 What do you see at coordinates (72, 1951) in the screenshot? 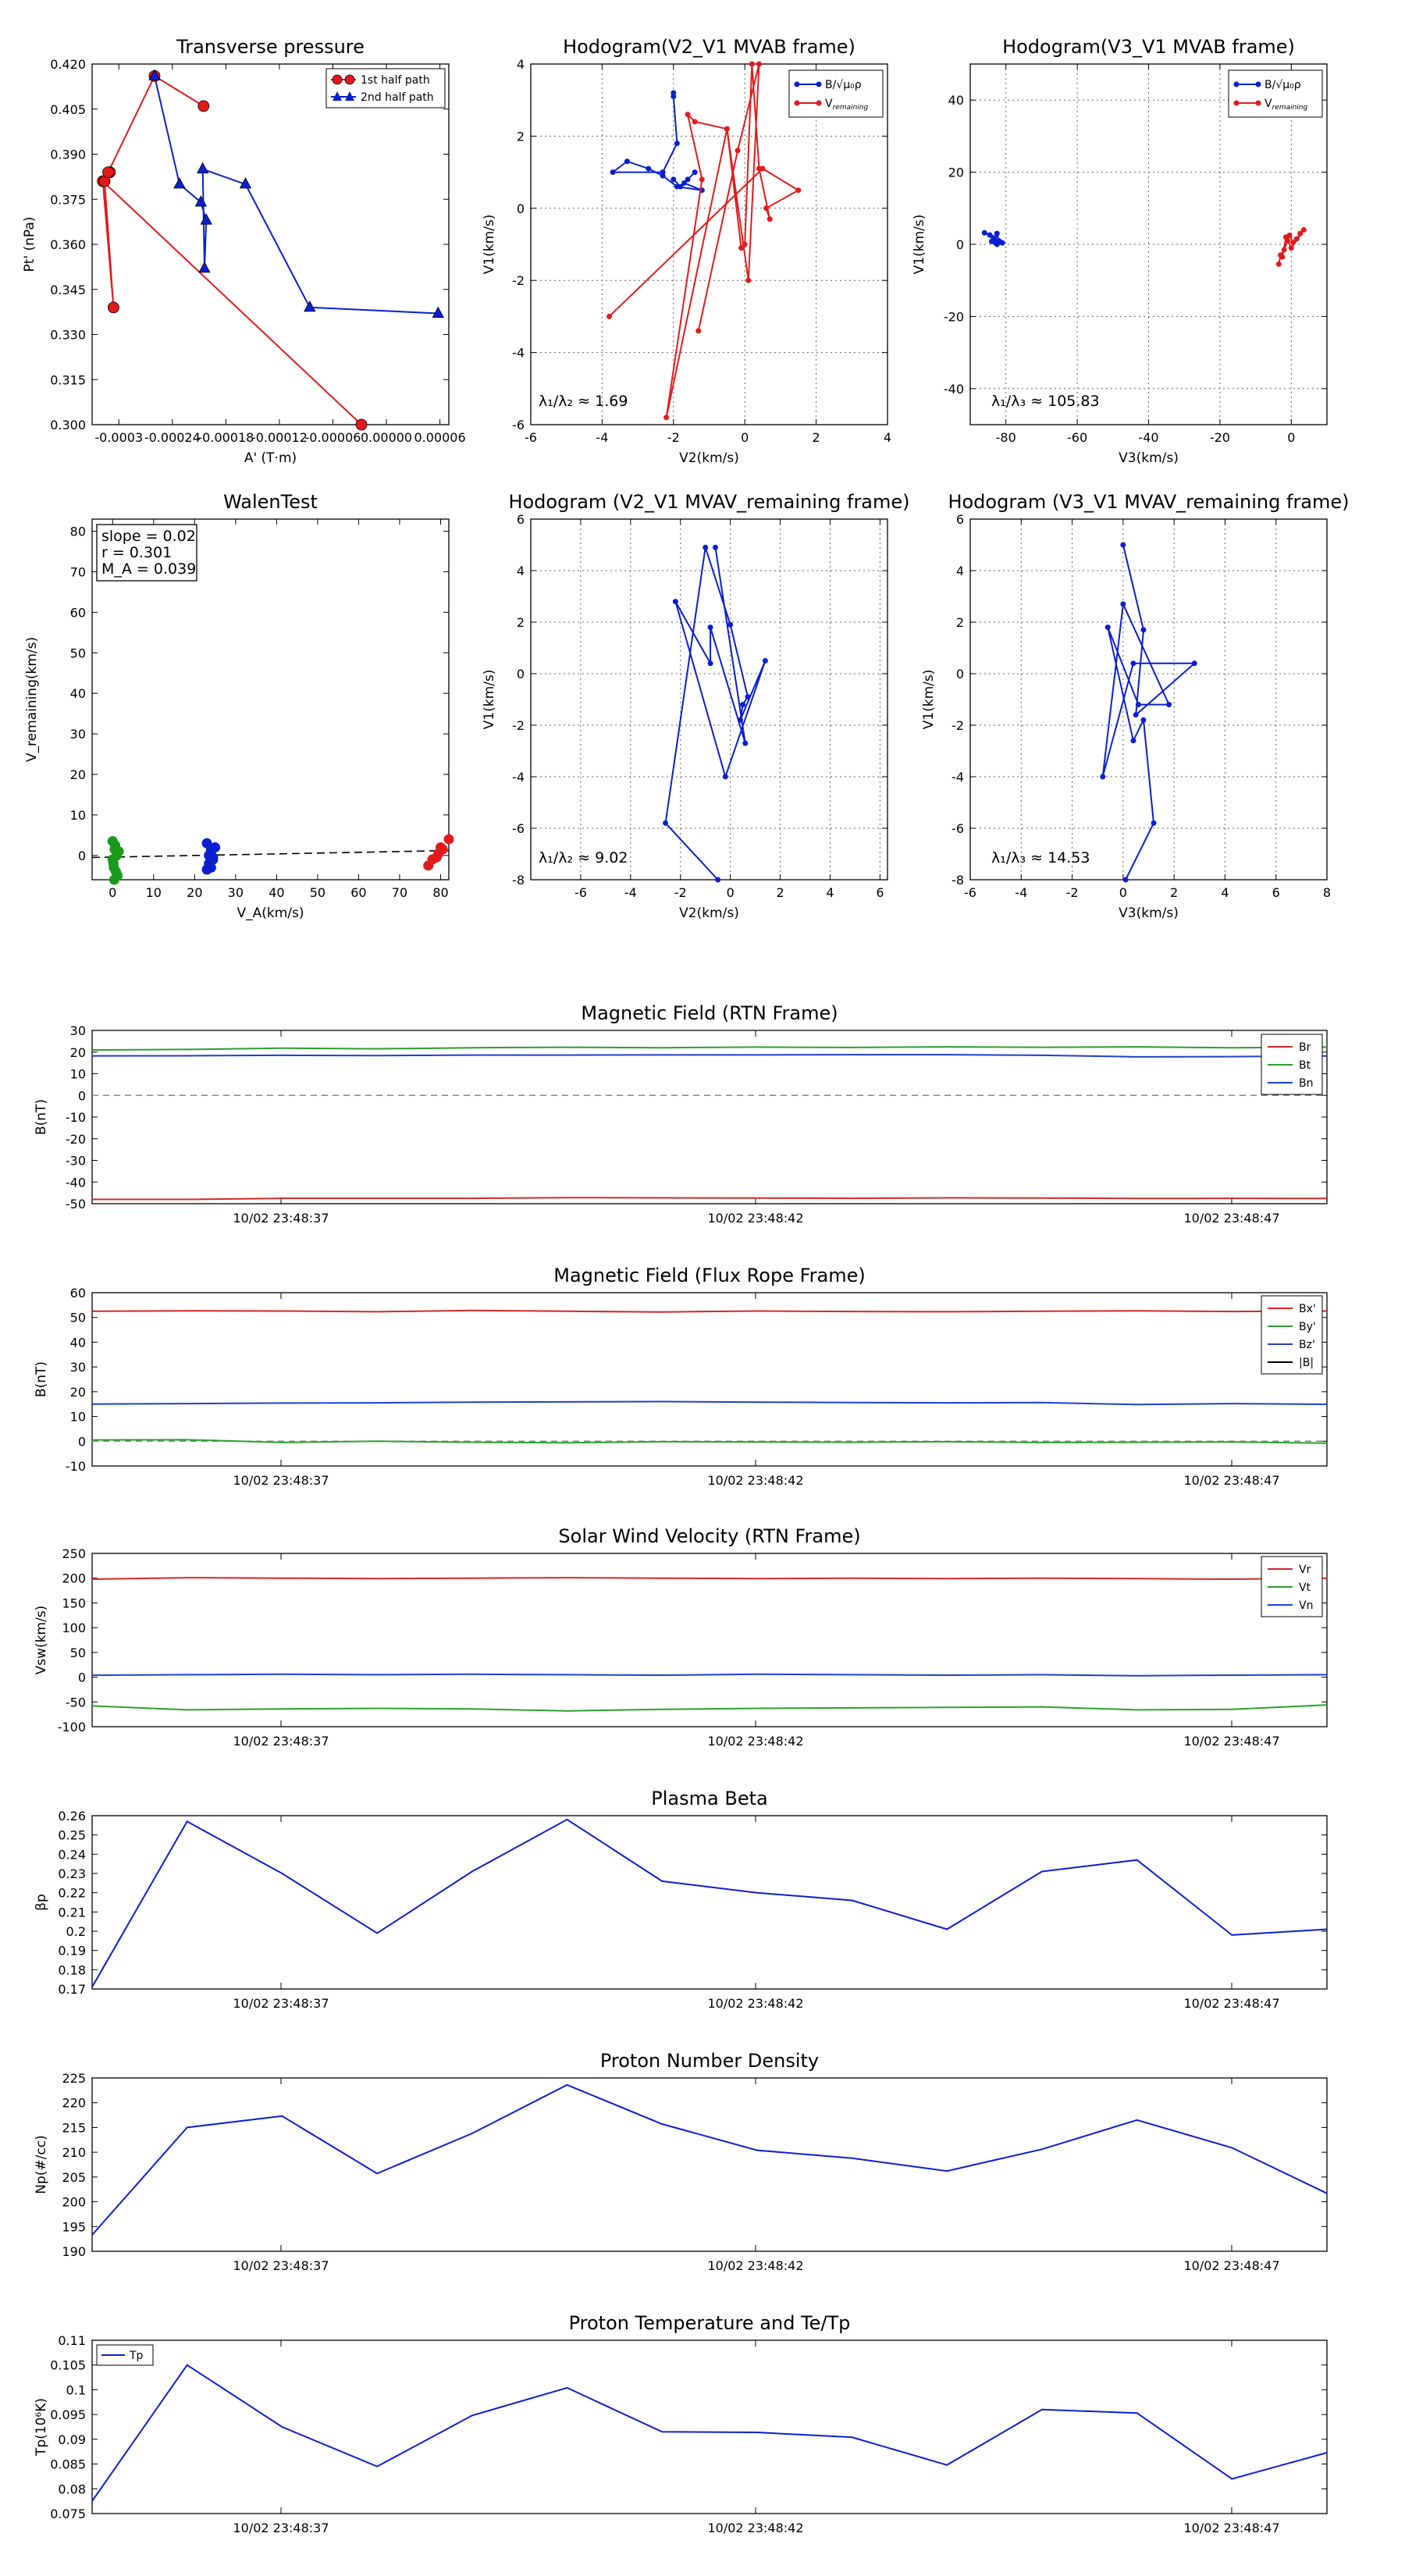
I see `y-tick-label: 0.19` at bounding box center [72, 1951].